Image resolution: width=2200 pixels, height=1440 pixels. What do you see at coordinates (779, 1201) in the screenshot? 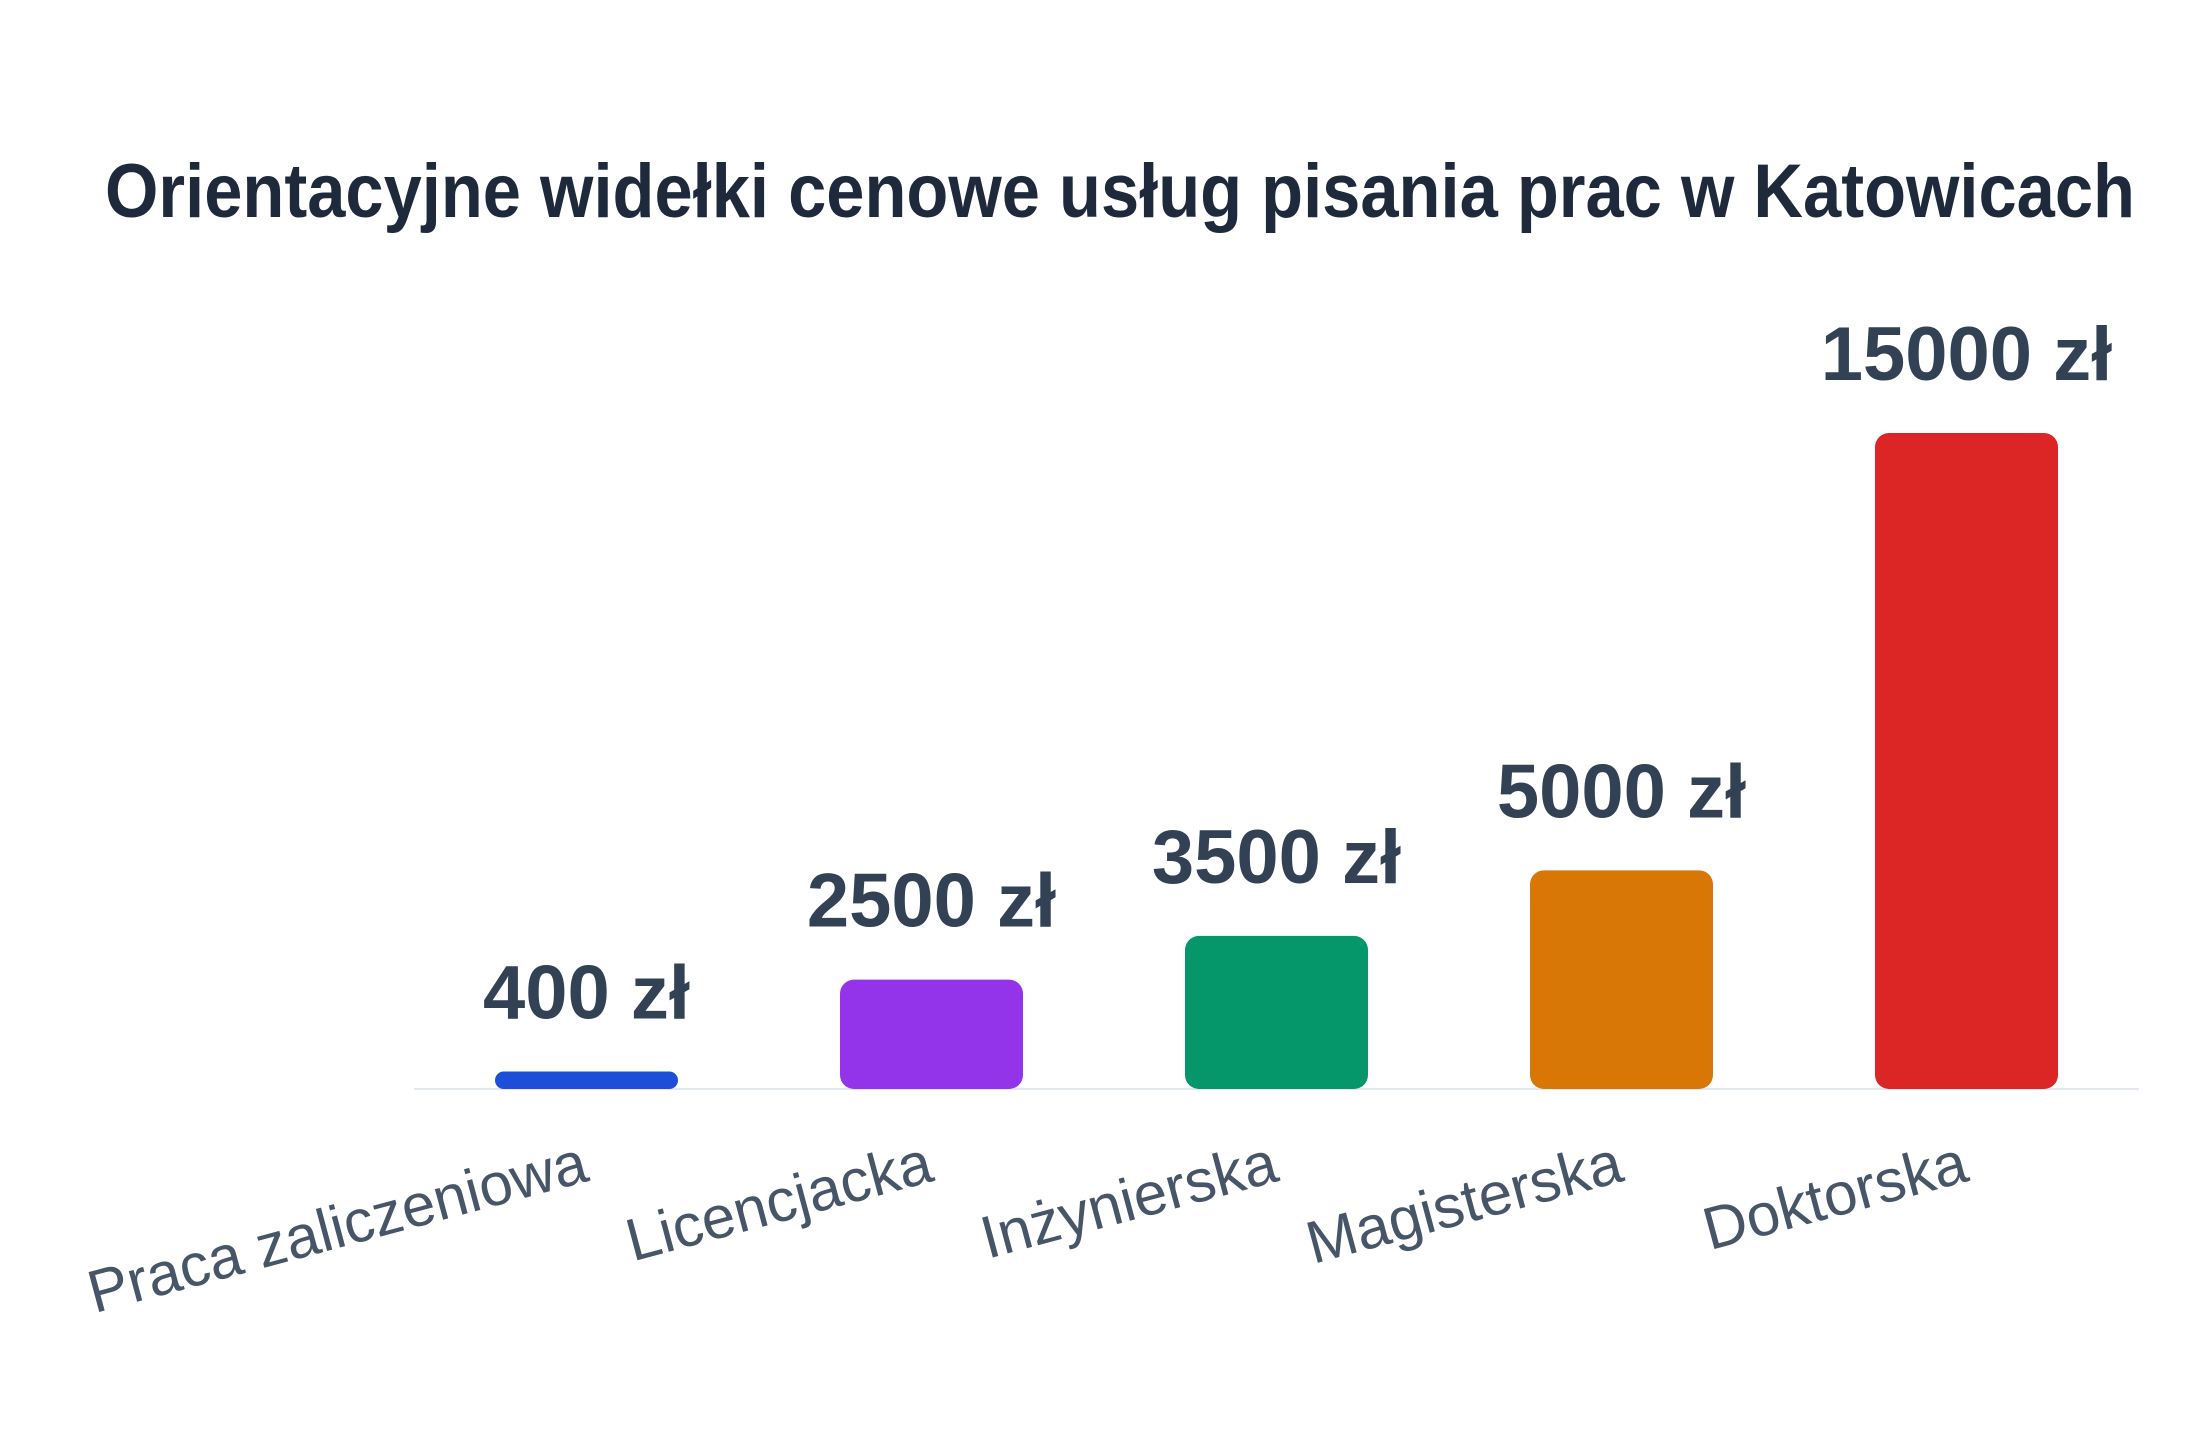
I see `x-tick-label: Licencjacka` at bounding box center [779, 1201].